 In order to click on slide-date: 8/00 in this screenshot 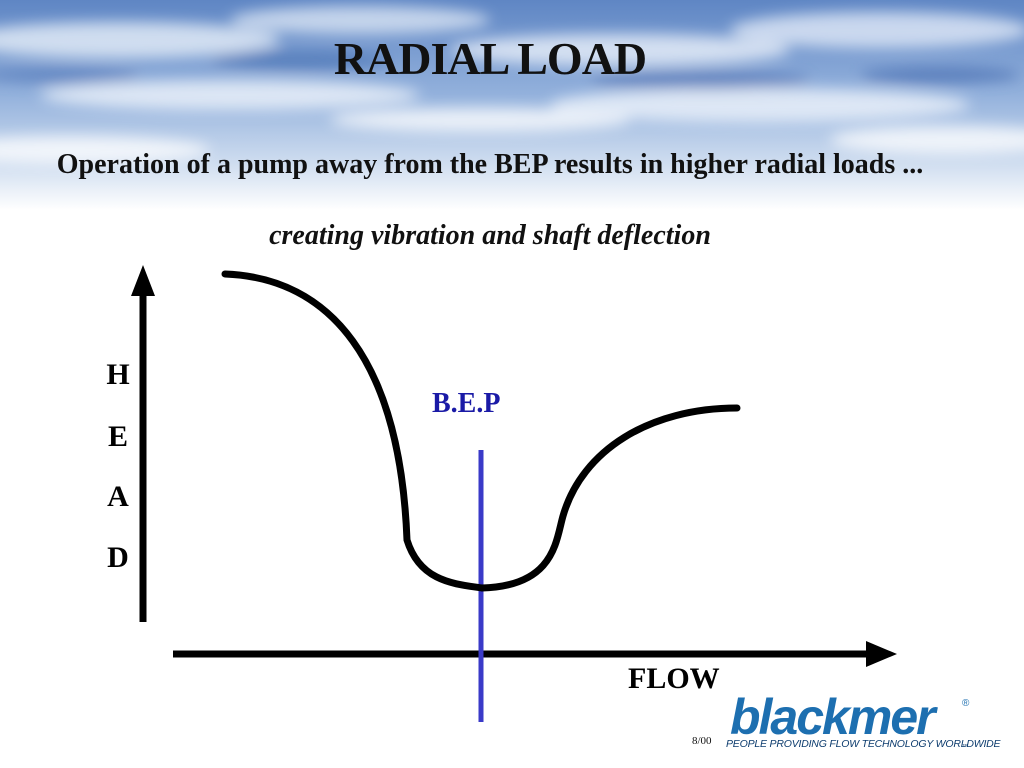, I will do `click(702, 741)`.